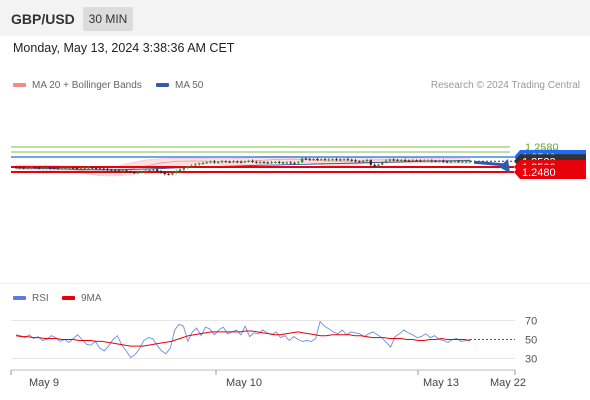 The image size is (590, 400). Describe the element at coordinates (243, 166) in the screenshot. I see `candles` at that location.